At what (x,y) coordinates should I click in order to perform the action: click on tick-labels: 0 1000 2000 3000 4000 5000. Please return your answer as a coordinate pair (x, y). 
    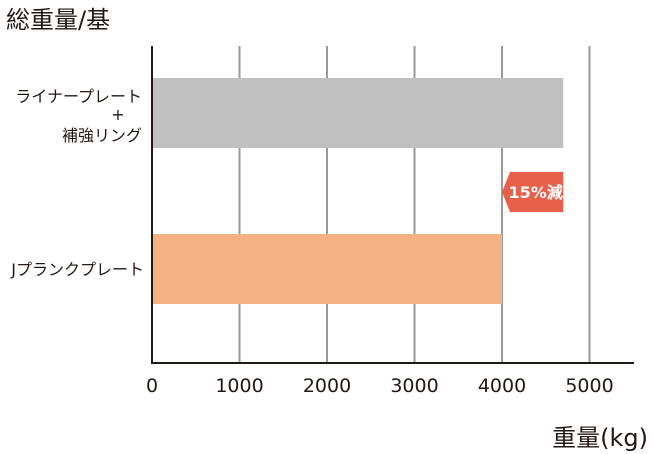
    Looking at the image, I should click on (380, 386).